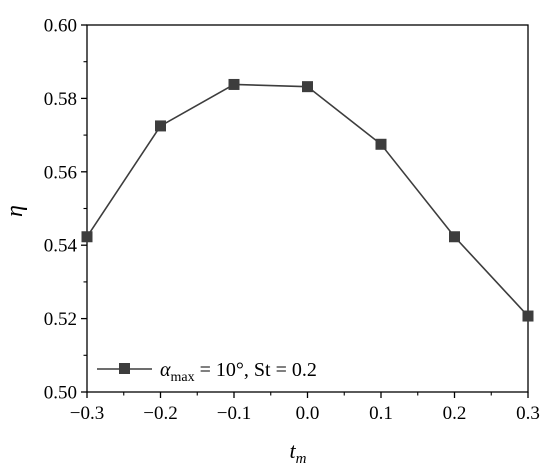  Describe the element at coordinates (160, 413) in the screenshot. I see `x-tick-label: −0.2` at that location.